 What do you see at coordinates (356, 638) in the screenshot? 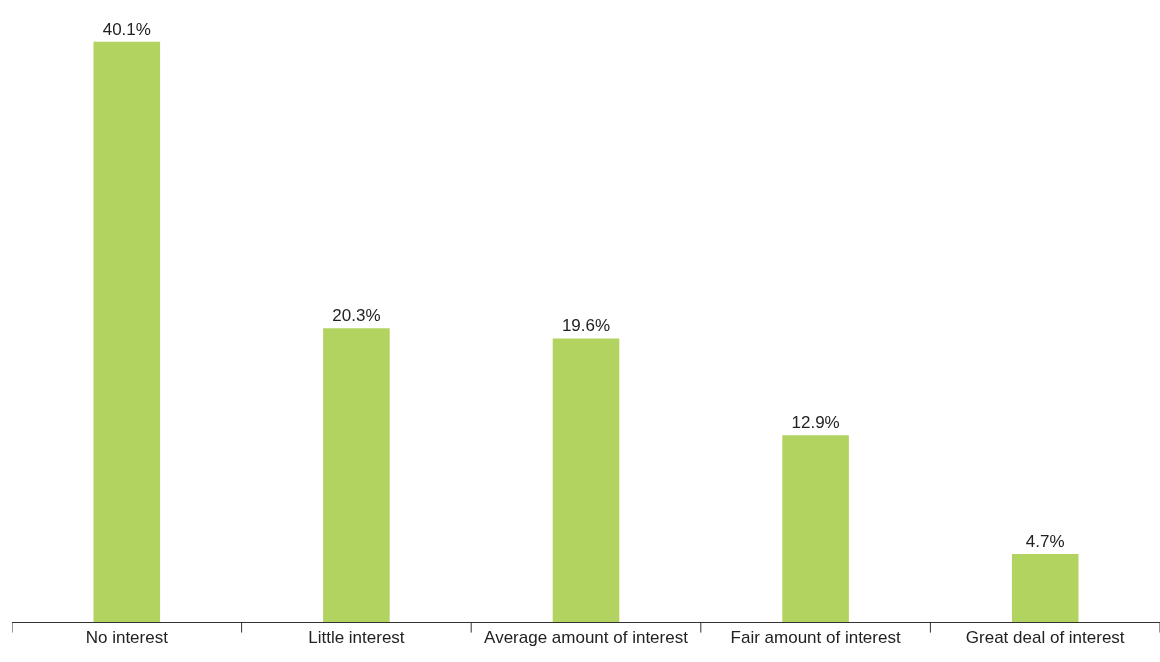
I see `x-tick-label: Little interest` at bounding box center [356, 638].